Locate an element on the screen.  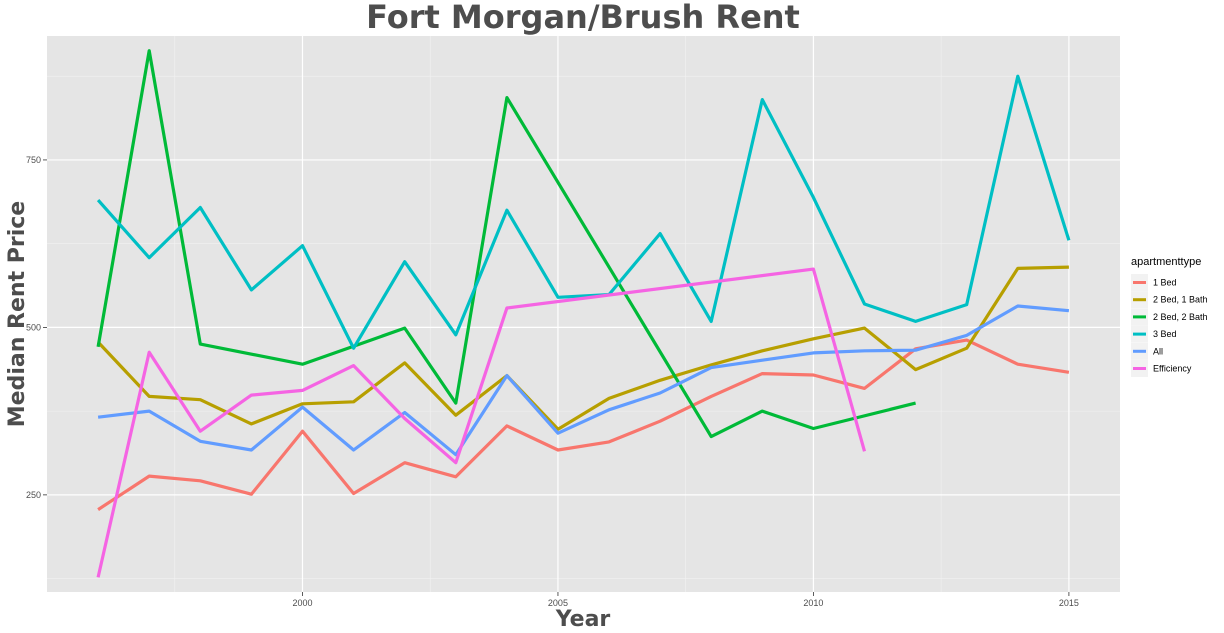
y-axis-ticks: 250 500 750 is located at coordinates (36, 327).